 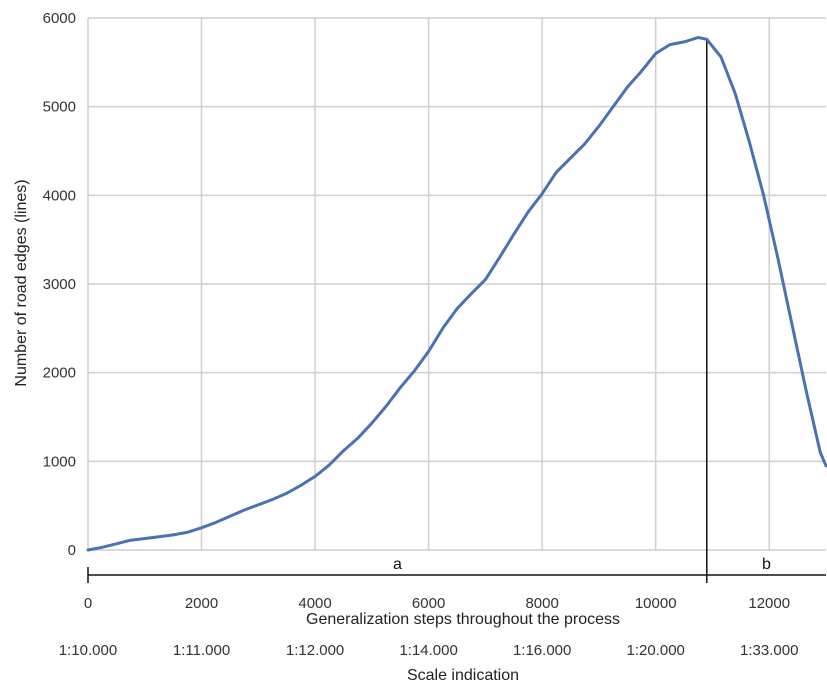 I want to click on scale-tick-label: 1:10.000, so click(x=88, y=650).